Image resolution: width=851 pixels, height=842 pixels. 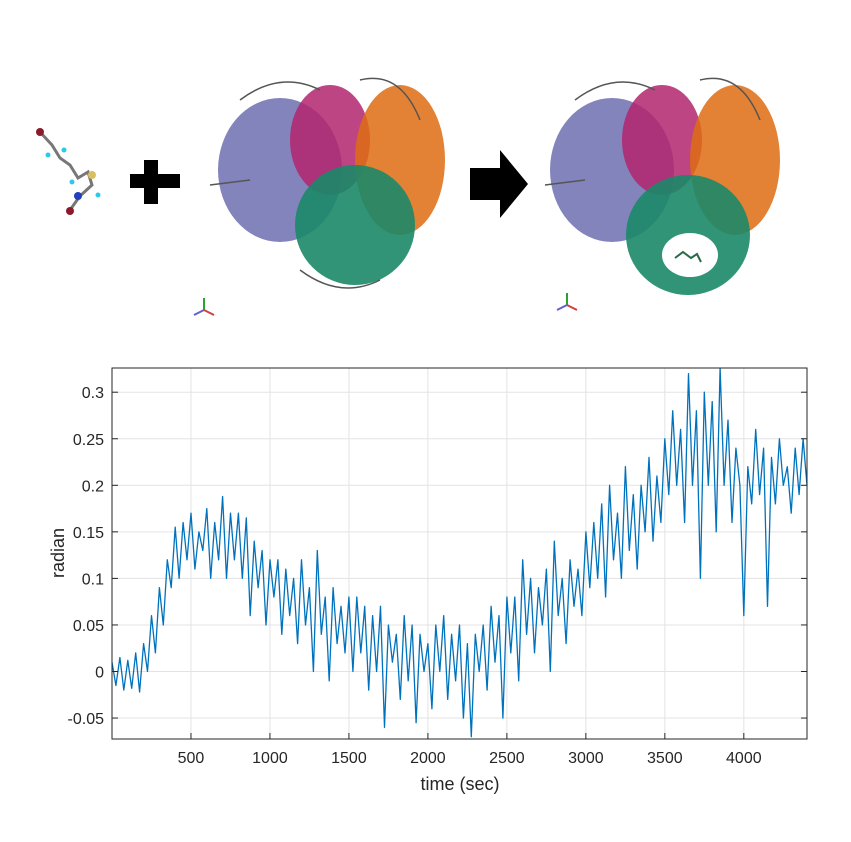 I want to click on x-tick-label: 3000, so click(x=586, y=758).